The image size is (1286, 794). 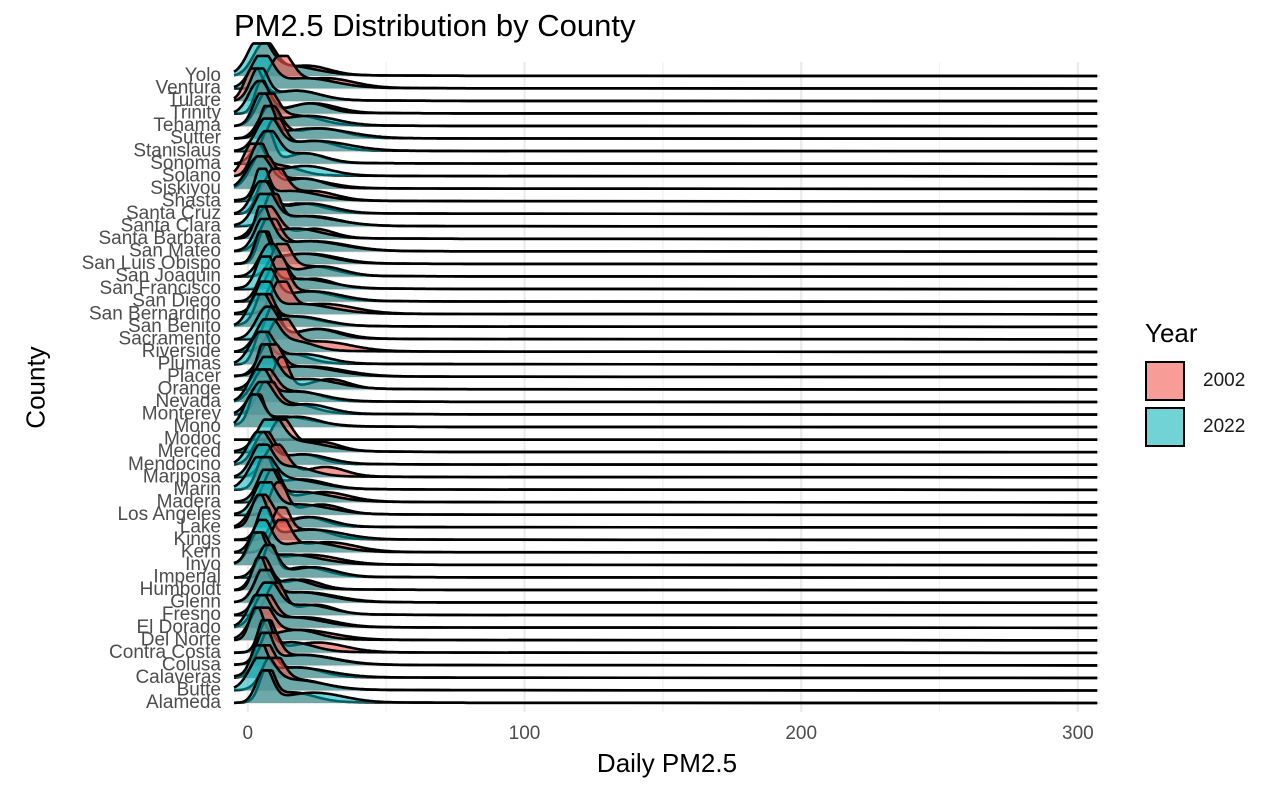 I want to click on legend: Year 2002 2022, so click(x=1195, y=384).